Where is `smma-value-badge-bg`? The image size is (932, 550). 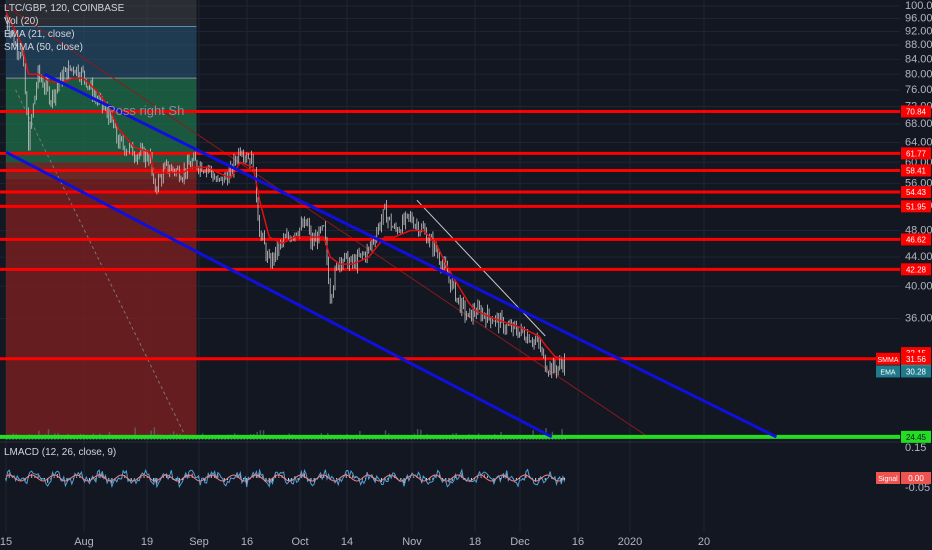 smma-value-badge-bg is located at coordinates (916, 358).